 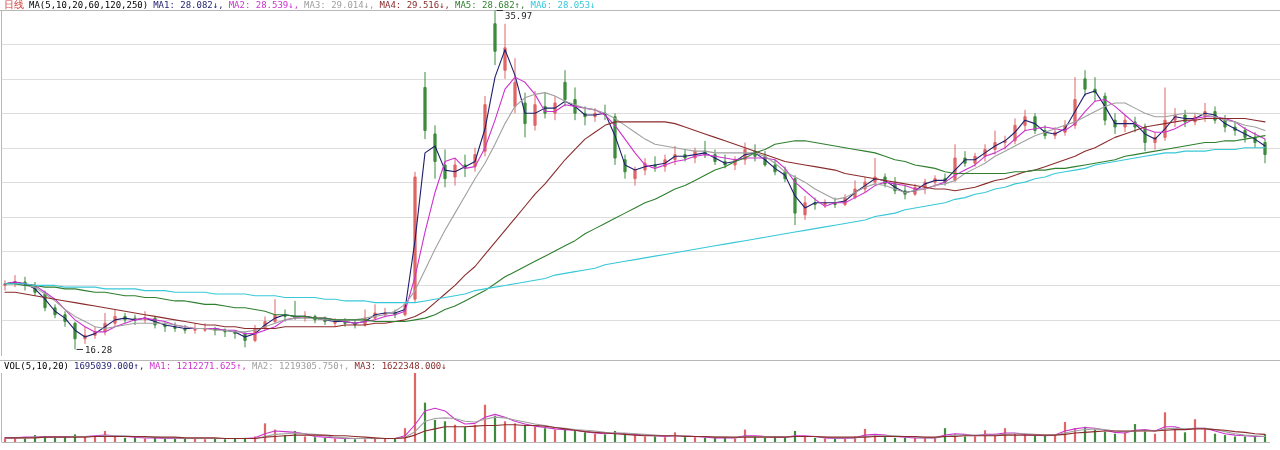 What do you see at coordinates (89, 5) in the screenshot?
I see `legend-title: MA(5,10,20,60,120,250)` at bounding box center [89, 5].